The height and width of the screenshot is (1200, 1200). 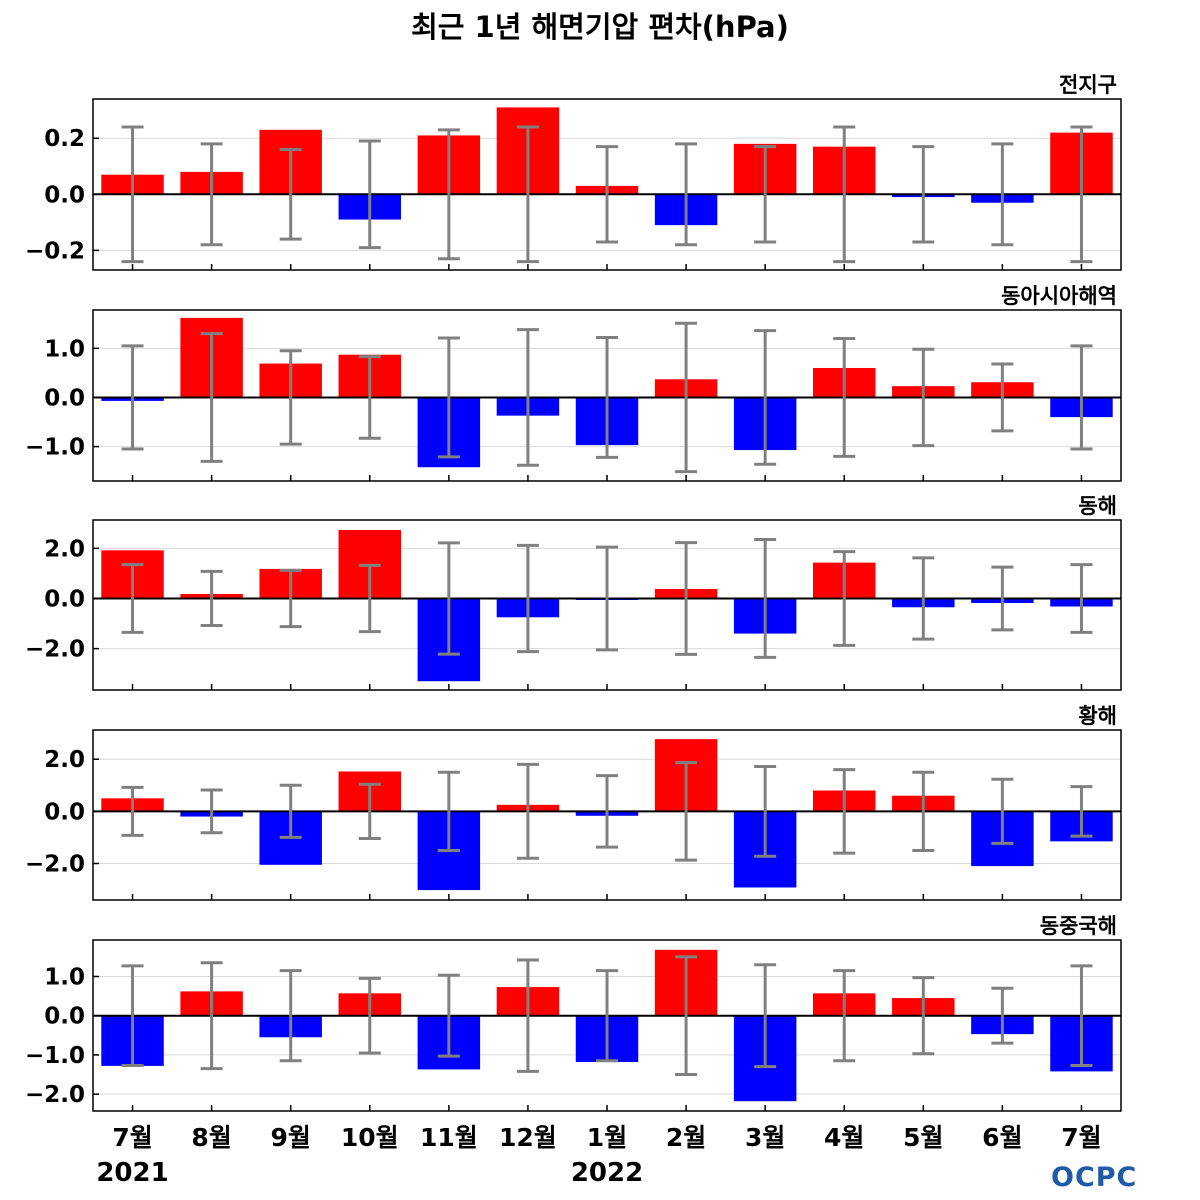 I want to click on panel-title: 황해, so click(x=1097, y=716).